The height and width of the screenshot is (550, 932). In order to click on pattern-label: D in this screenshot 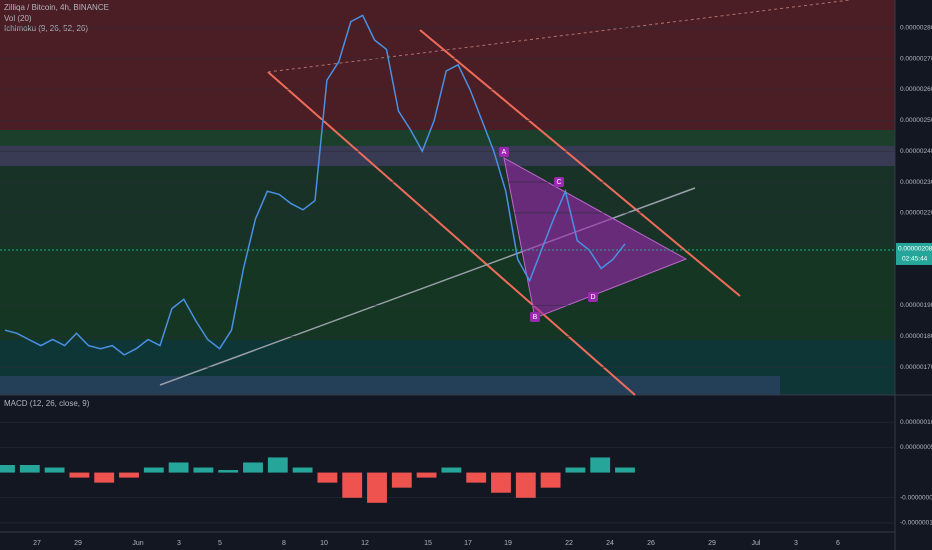, I will do `click(592, 297)`.